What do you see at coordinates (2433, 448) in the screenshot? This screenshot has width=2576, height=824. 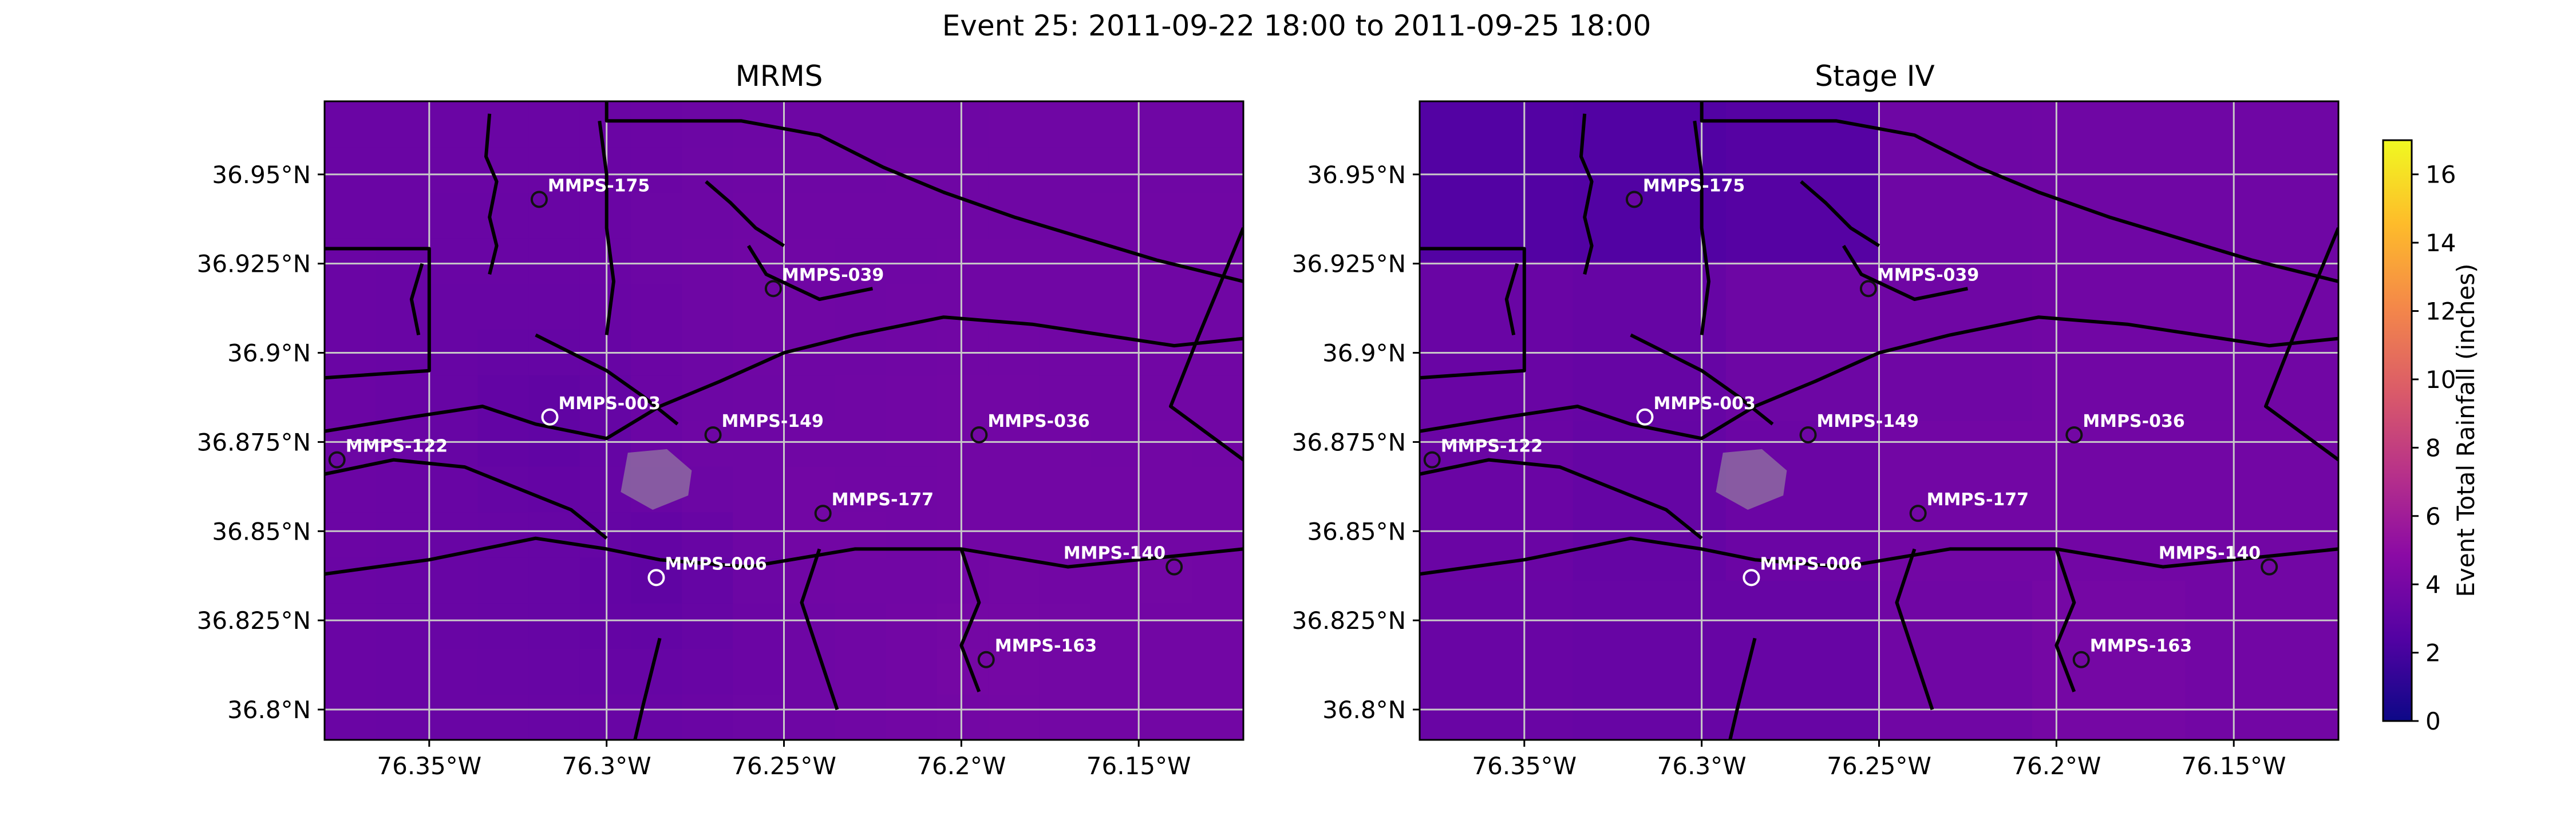 I see `colorbar-tick-label: 8` at bounding box center [2433, 448].